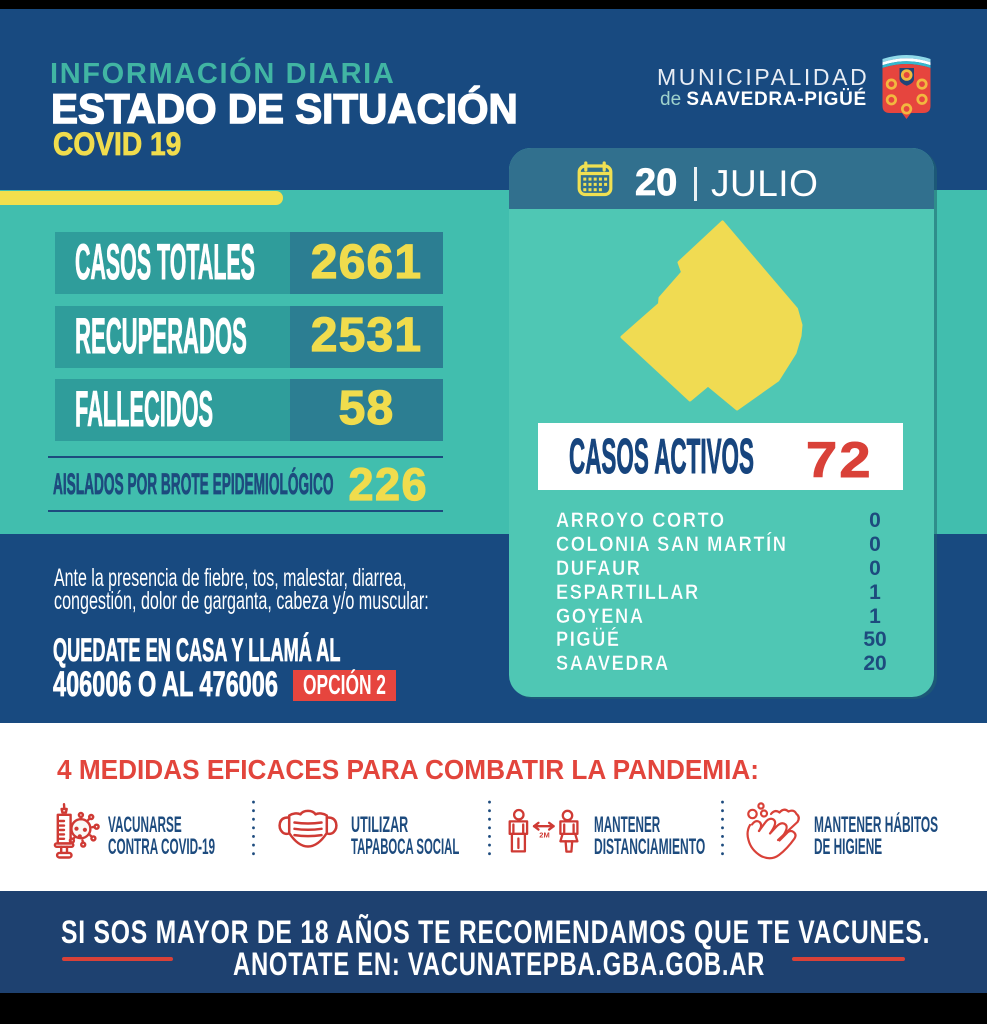 The image size is (987, 1024). Describe the element at coordinates (544, 835) in the screenshot. I see `svg-text: 2M` at that location.